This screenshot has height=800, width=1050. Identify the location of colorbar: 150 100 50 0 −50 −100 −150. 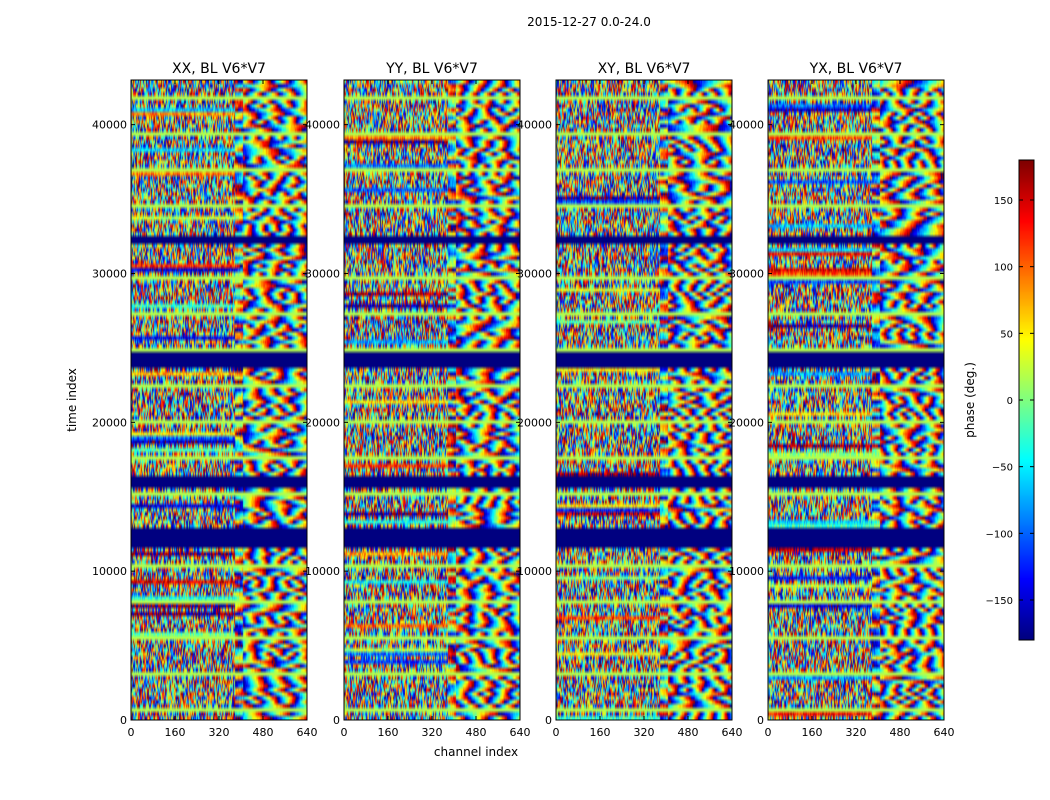
(1010, 400).